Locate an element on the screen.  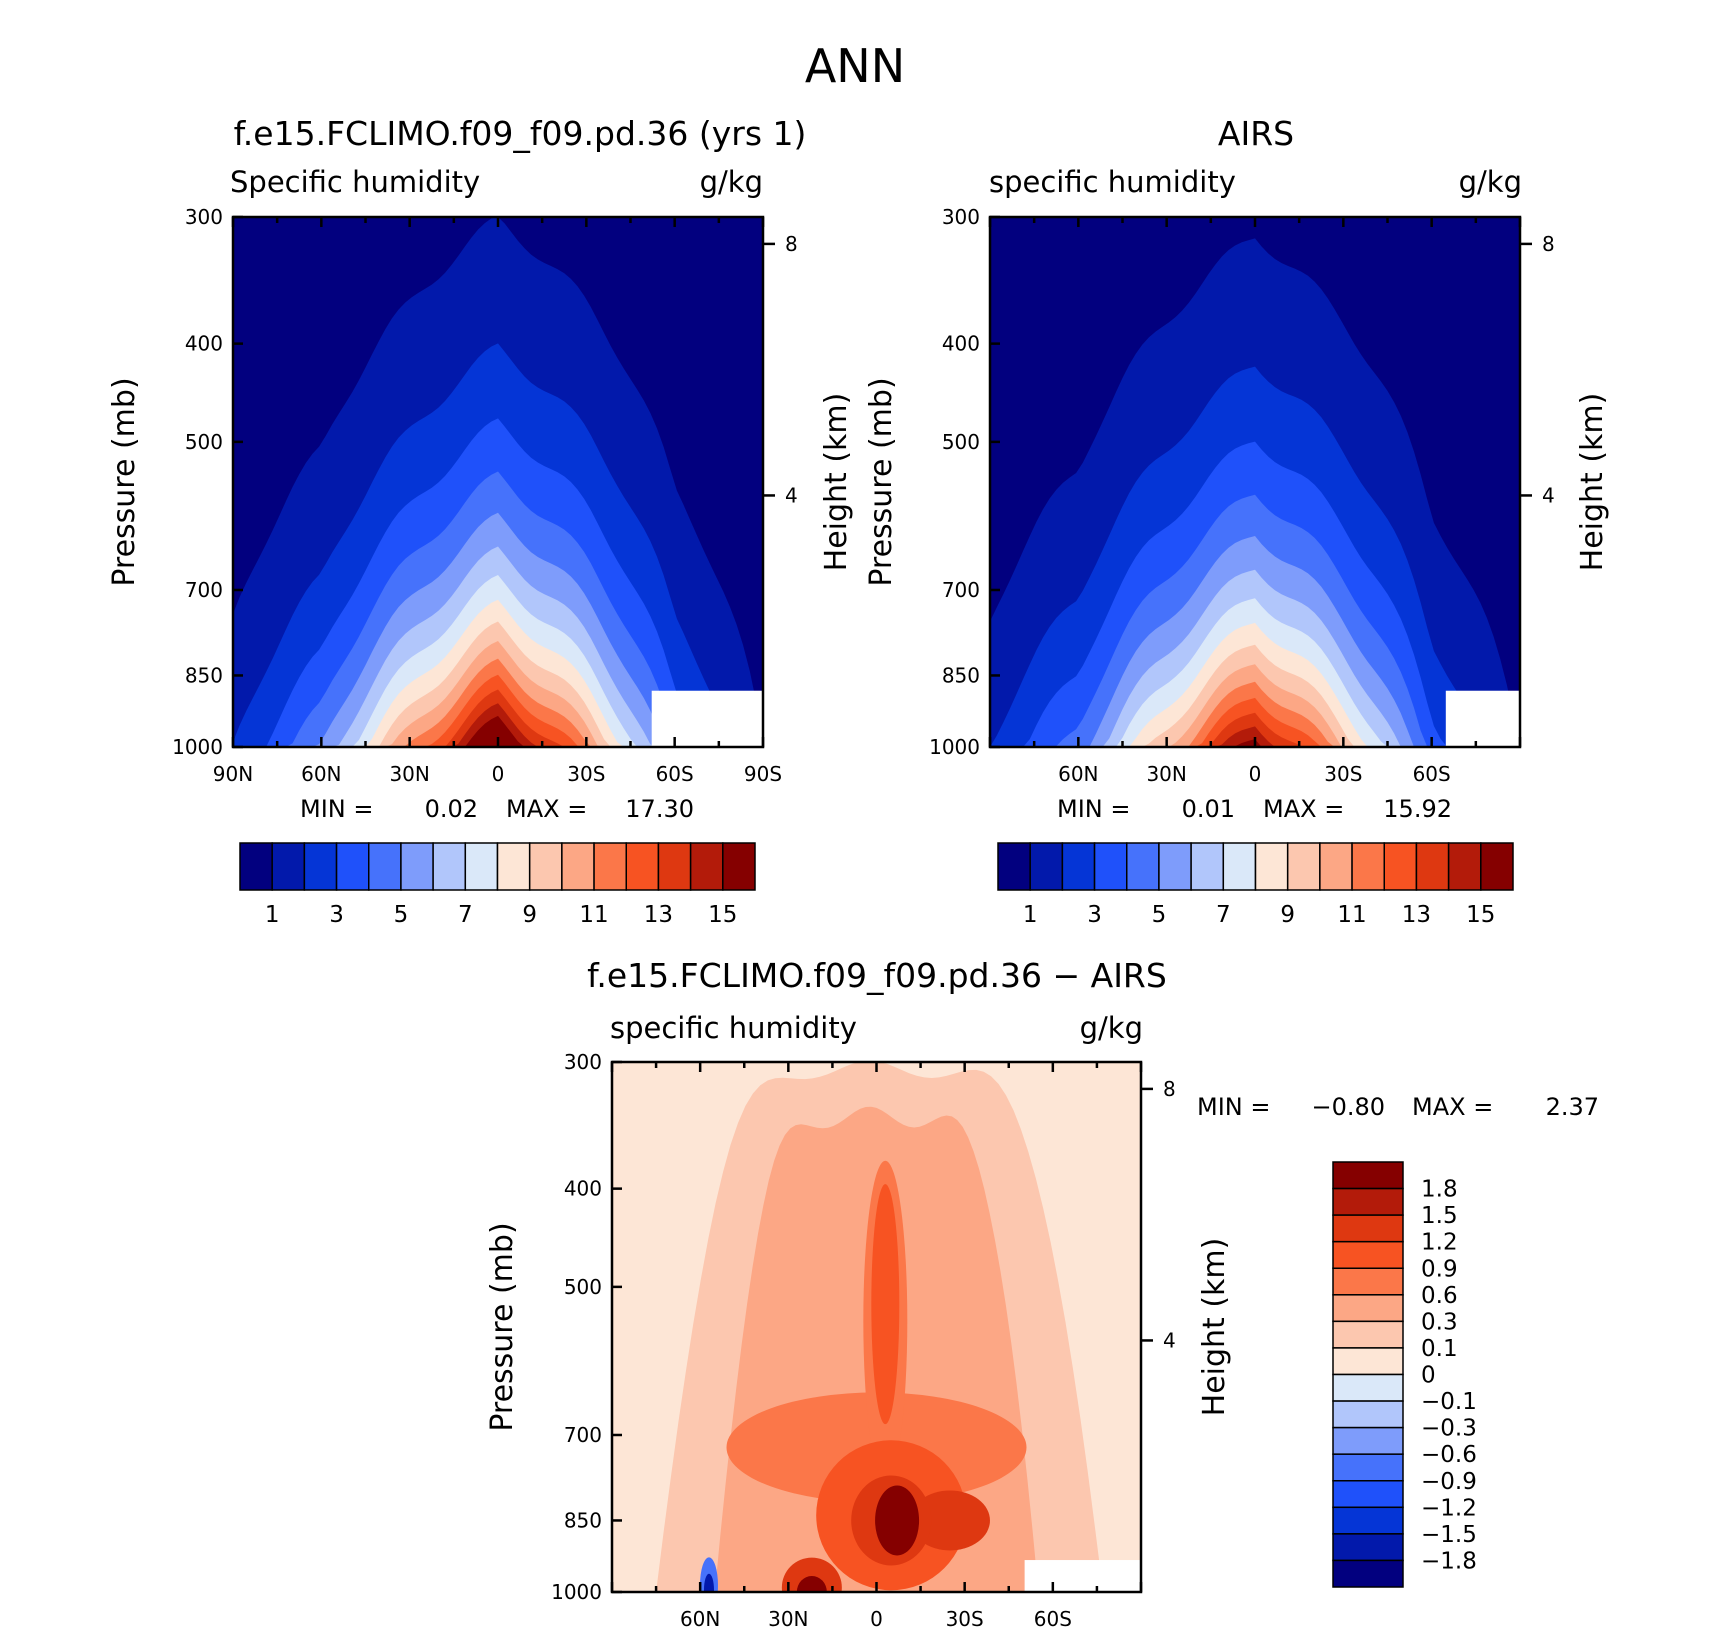
colorbar-label: 0.1 is located at coordinates (1439, 1349).